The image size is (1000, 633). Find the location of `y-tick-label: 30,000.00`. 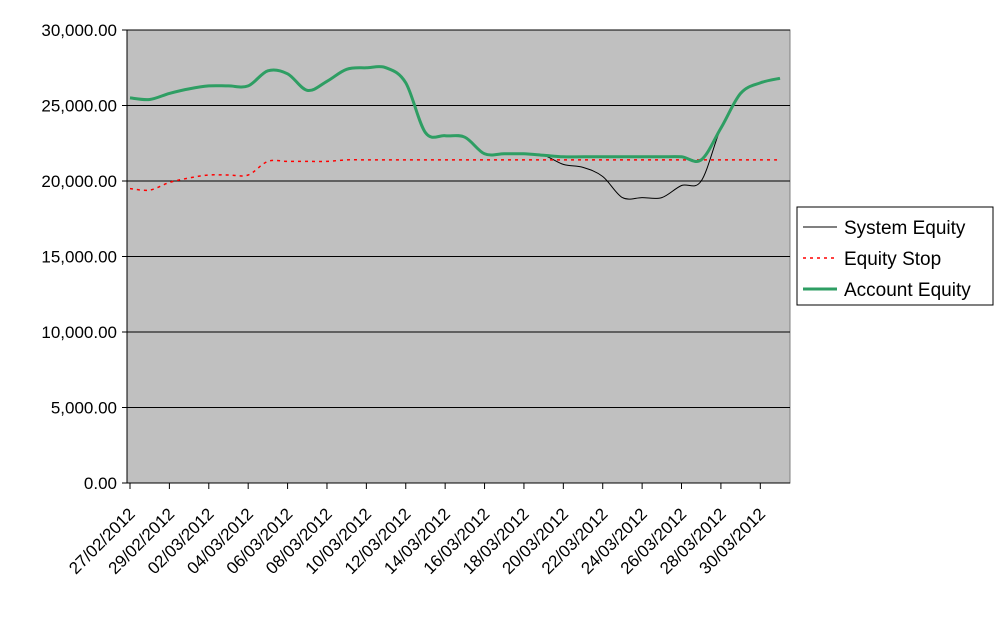

y-tick-label: 30,000.00 is located at coordinates (79, 30).